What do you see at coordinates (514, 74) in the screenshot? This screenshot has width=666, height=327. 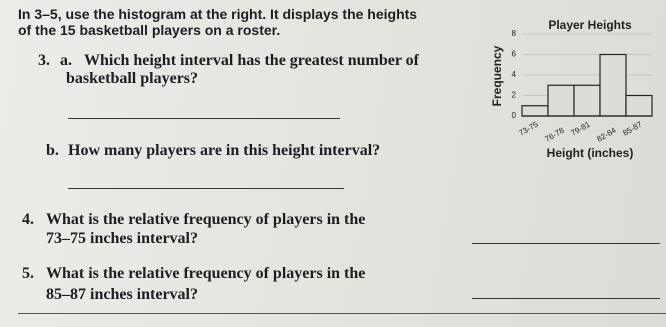 I see `y-tick-label: 4` at bounding box center [514, 74].